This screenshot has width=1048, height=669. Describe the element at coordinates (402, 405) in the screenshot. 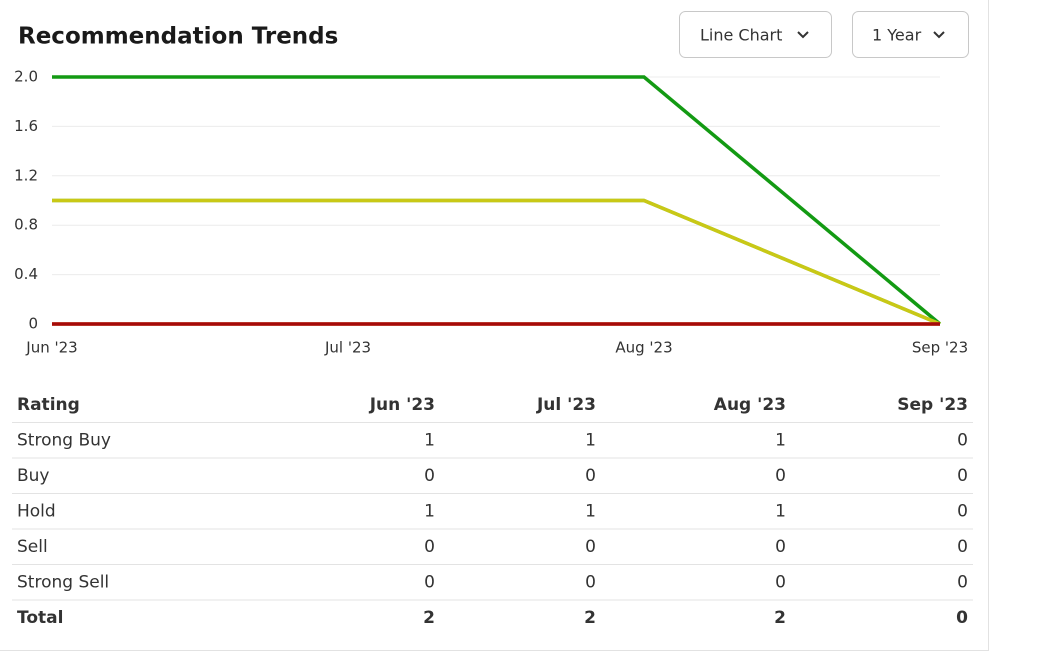

I see `table-header: Jun '23` at that location.